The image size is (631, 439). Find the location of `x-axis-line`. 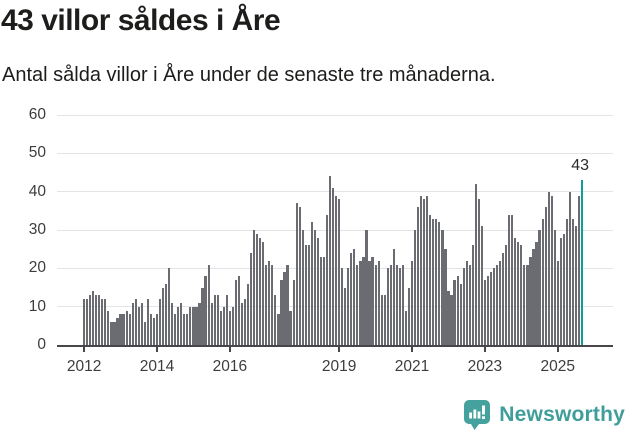

x-axis-line is located at coordinates (335, 346).